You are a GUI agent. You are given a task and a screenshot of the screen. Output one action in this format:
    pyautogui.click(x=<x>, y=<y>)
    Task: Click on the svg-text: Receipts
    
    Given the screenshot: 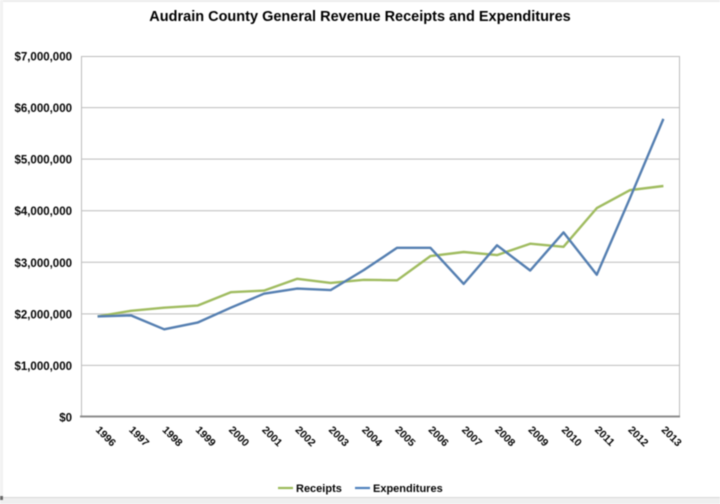 What is the action you would take?
    pyautogui.click(x=319, y=489)
    